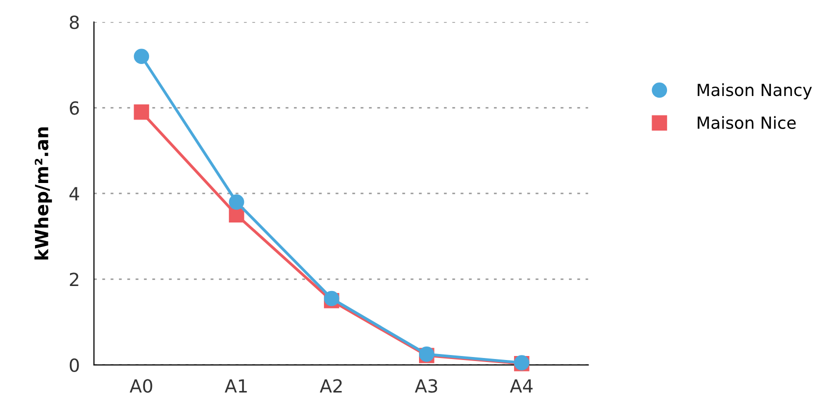 The image size is (817, 401). Describe the element at coordinates (74, 279) in the screenshot. I see `y-tick-label: 2` at that location.